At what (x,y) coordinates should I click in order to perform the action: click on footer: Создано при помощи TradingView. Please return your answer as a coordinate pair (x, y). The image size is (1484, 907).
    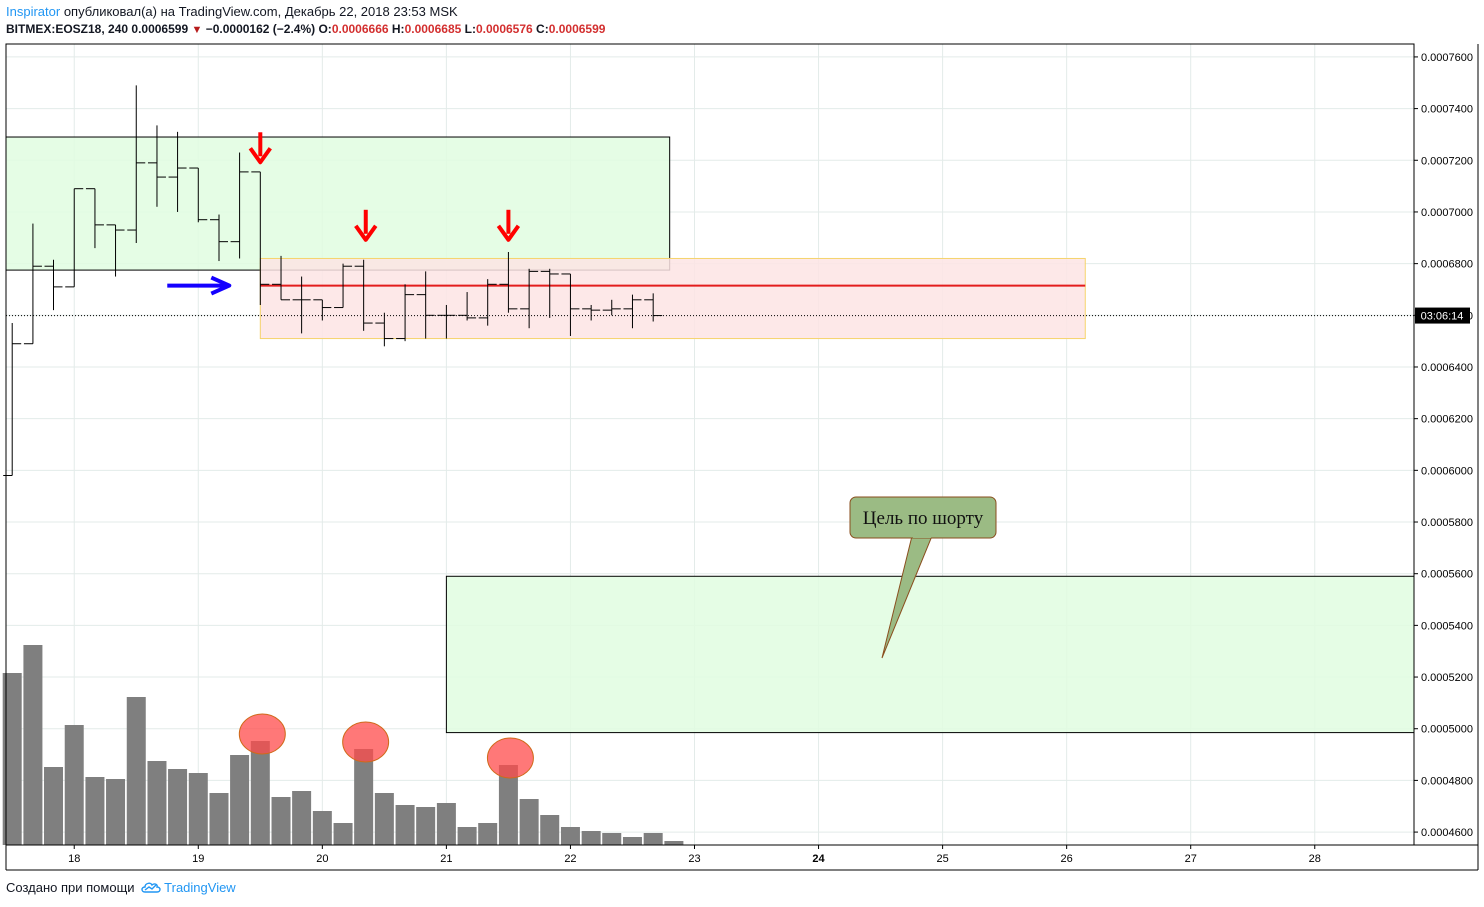
    Looking at the image, I should click on (121, 888).